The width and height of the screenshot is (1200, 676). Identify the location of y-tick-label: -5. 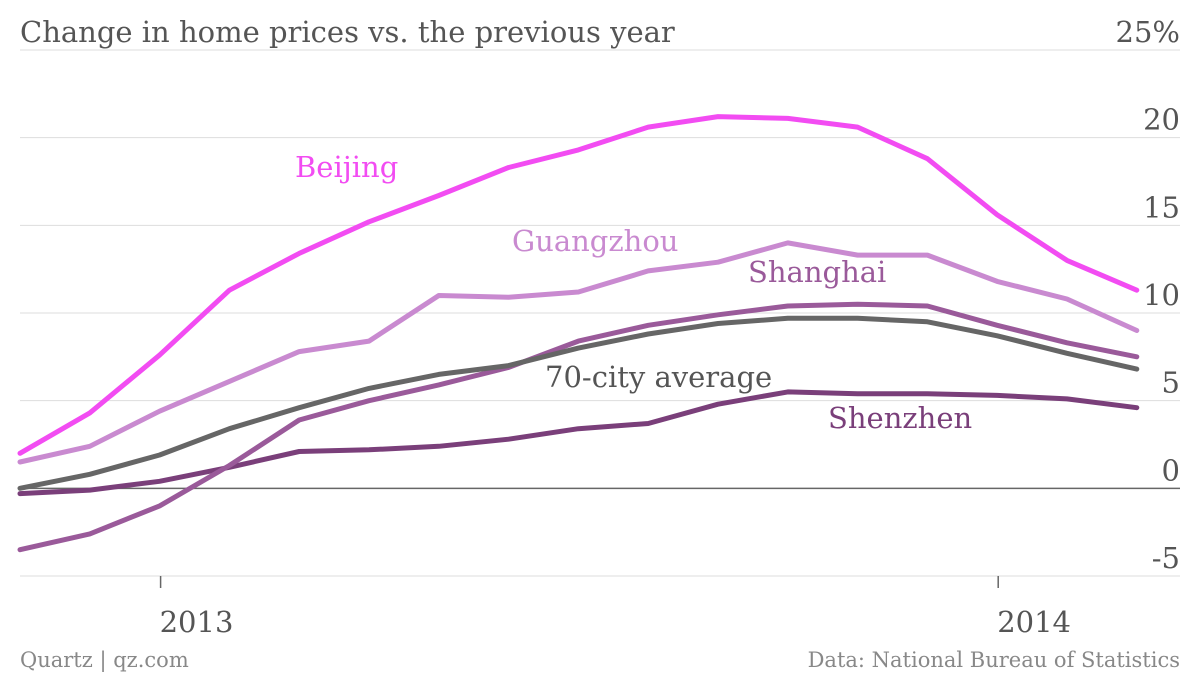
(1166, 558).